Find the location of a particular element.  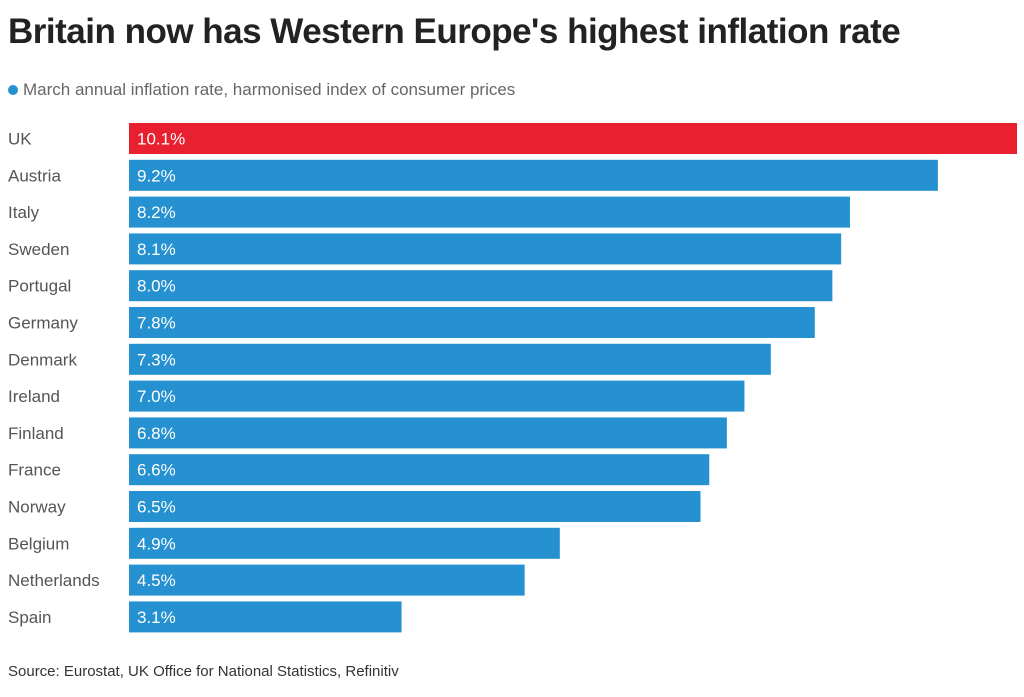

bar-row: Sweden 8.1% is located at coordinates (425, 249).